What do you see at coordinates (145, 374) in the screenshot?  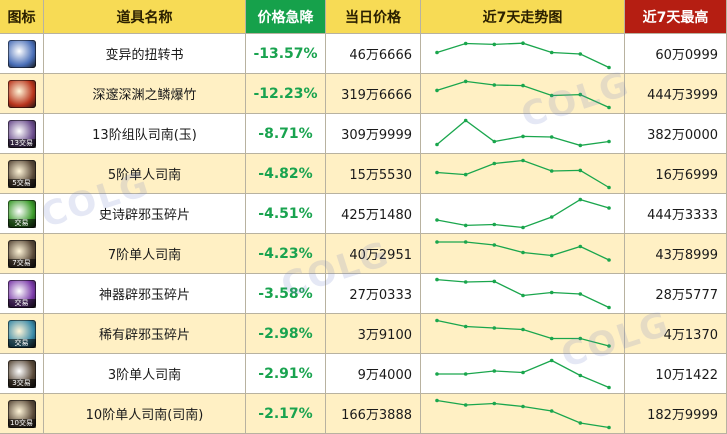 I see `item-name: 3阶单人司南` at bounding box center [145, 374].